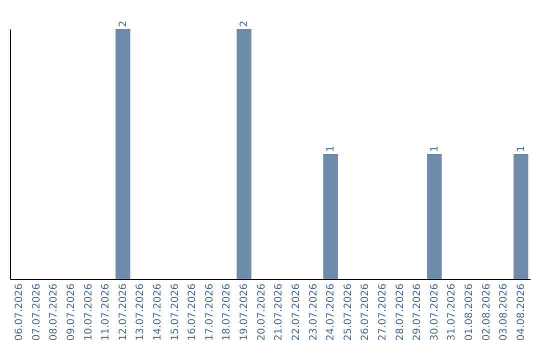  What do you see at coordinates (452, 312) in the screenshot?
I see `x-tick-label: 31.07.2026` at bounding box center [452, 312].